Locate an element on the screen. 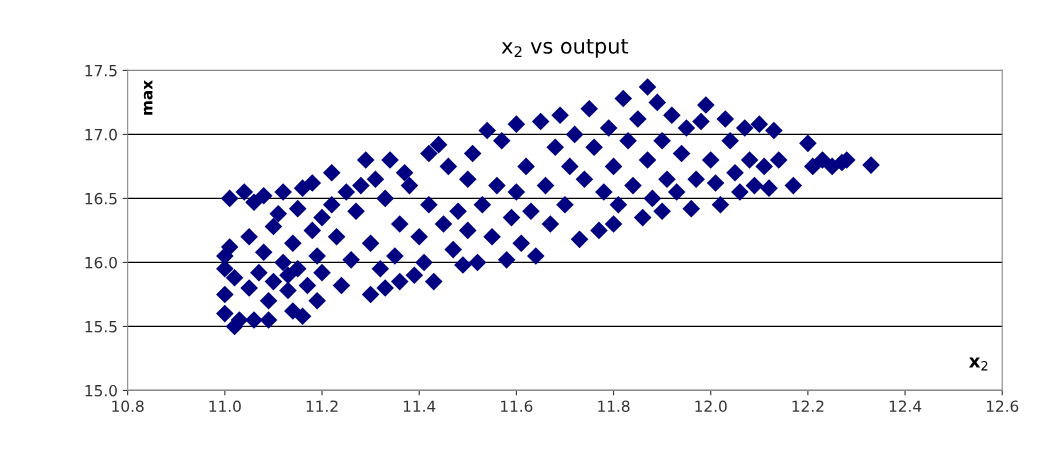 Image resolution: width=1055 pixels, height=454 pixels. y-tick-label: 16.0 is located at coordinates (101, 262).